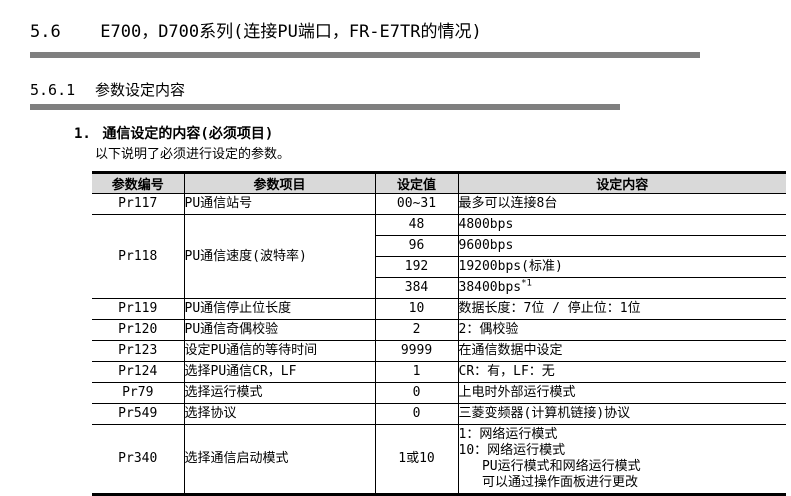 This screenshot has height=496, width=791. Describe the element at coordinates (279, 351) in the screenshot. I see `param-item-cell: 设定PU通信的等待时间` at that location.